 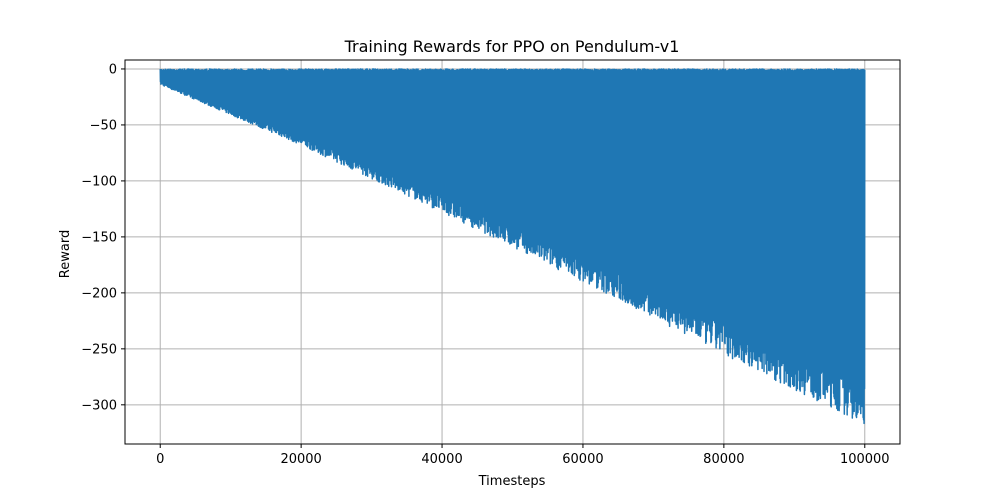 I want to click on x-axis-label: Timesteps, so click(x=512, y=481).